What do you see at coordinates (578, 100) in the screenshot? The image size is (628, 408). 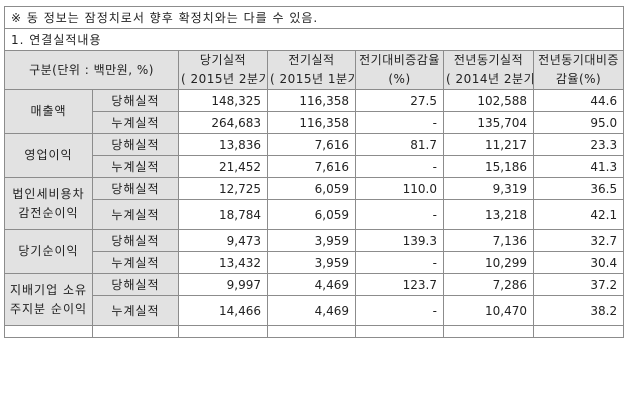 I see `yoy-change-value: 44.6` at bounding box center [578, 100].